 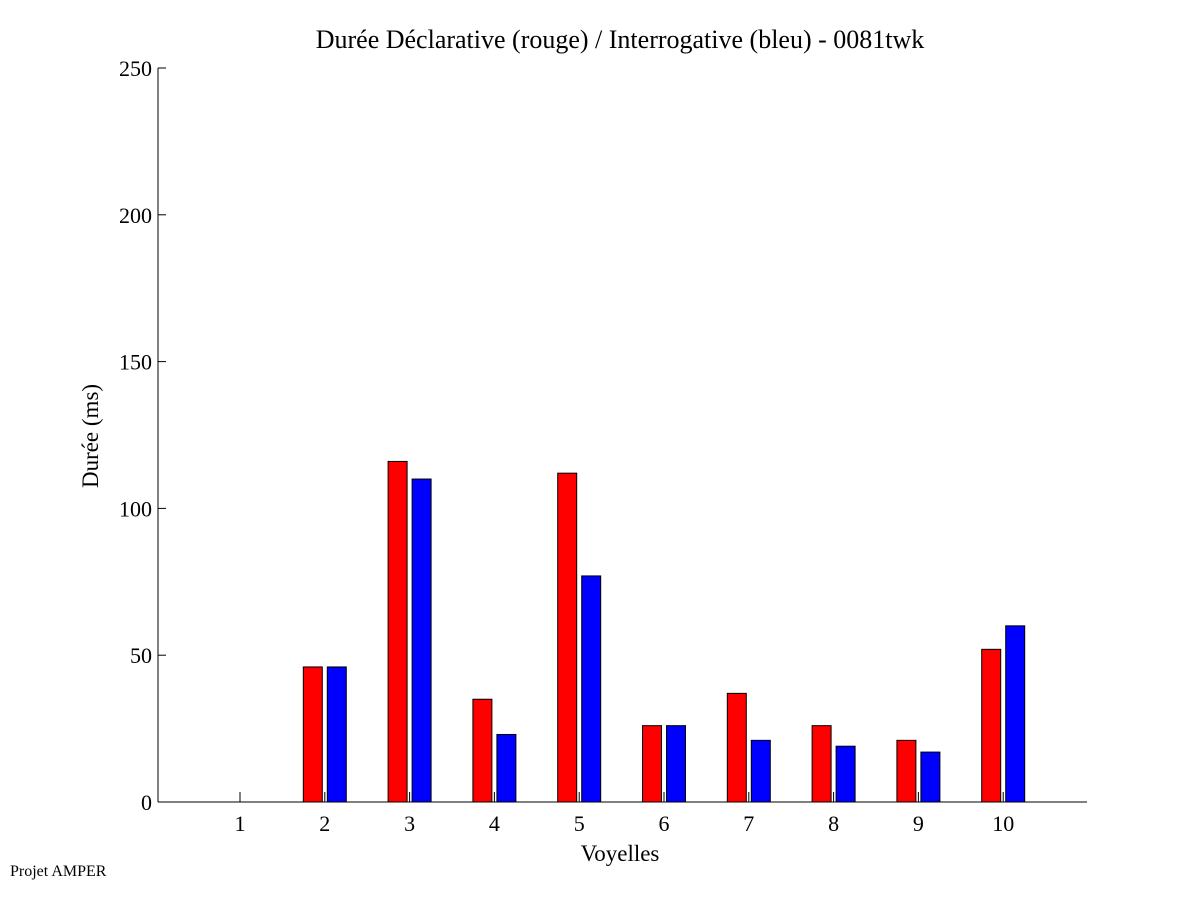 What do you see at coordinates (58, 871) in the screenshot?
I see `footer-credit: Projet AMPER` at bounding box center [58, 871].